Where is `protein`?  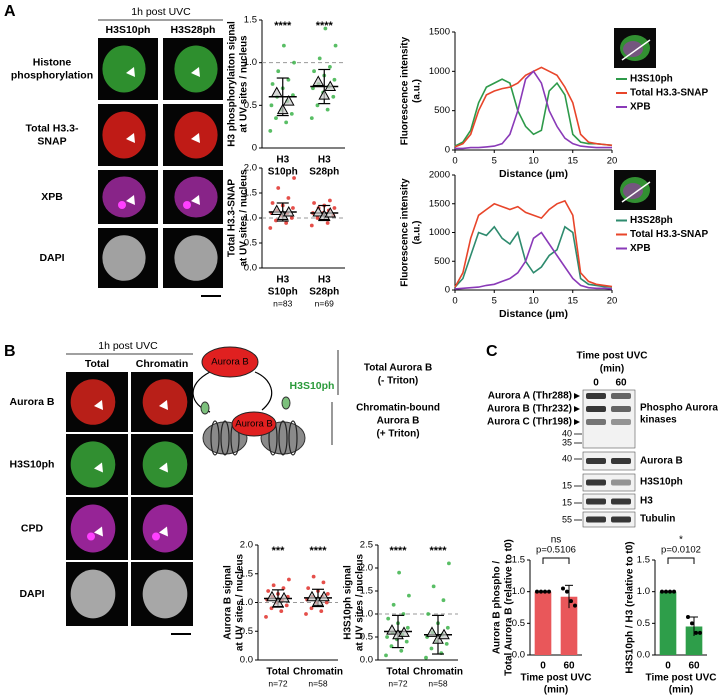
protein is located at coordinates (254, 424).